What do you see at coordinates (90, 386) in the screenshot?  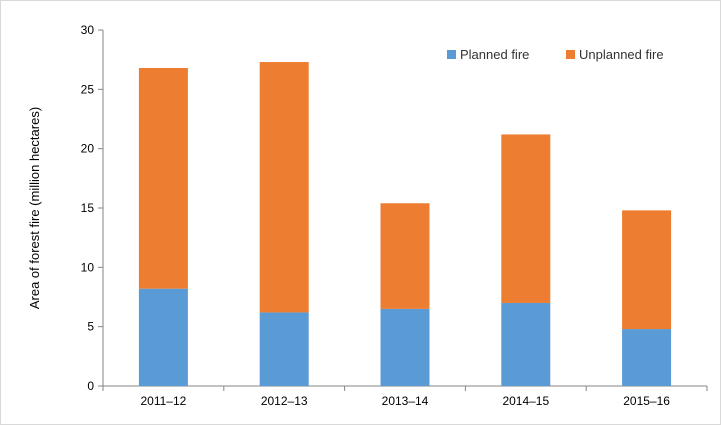 I see `y-tick-label: 0` at bounding box center [90, 386].